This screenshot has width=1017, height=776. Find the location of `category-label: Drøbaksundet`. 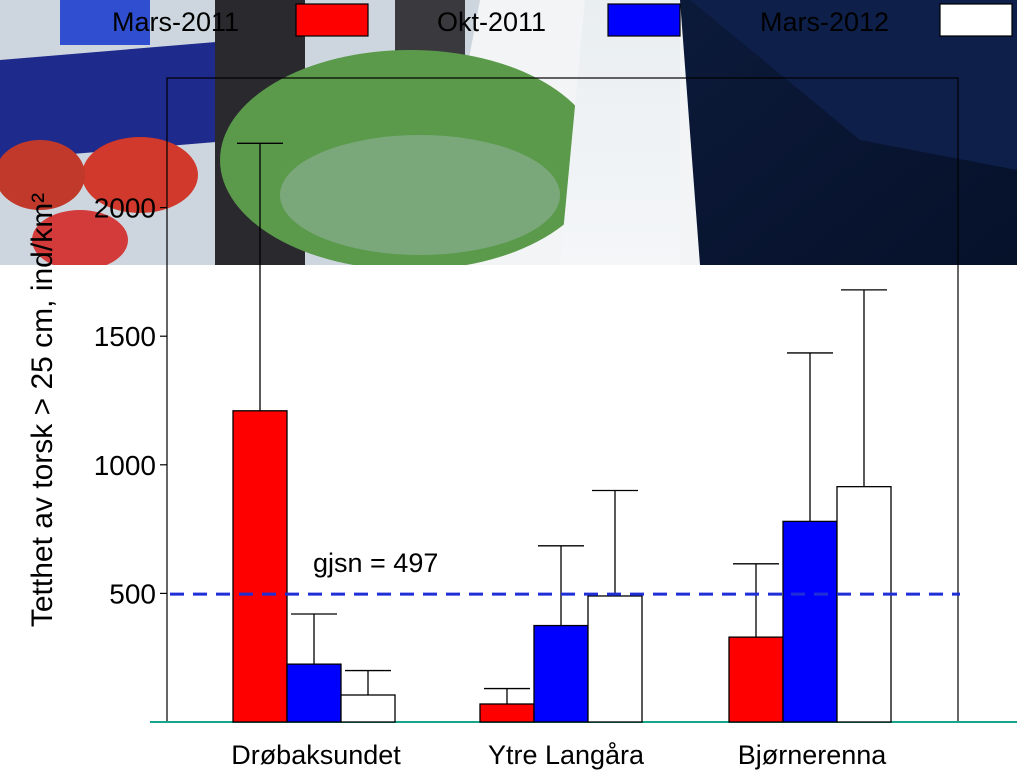

category-label: Drøbaksundet is located at coordinates (316, 755).